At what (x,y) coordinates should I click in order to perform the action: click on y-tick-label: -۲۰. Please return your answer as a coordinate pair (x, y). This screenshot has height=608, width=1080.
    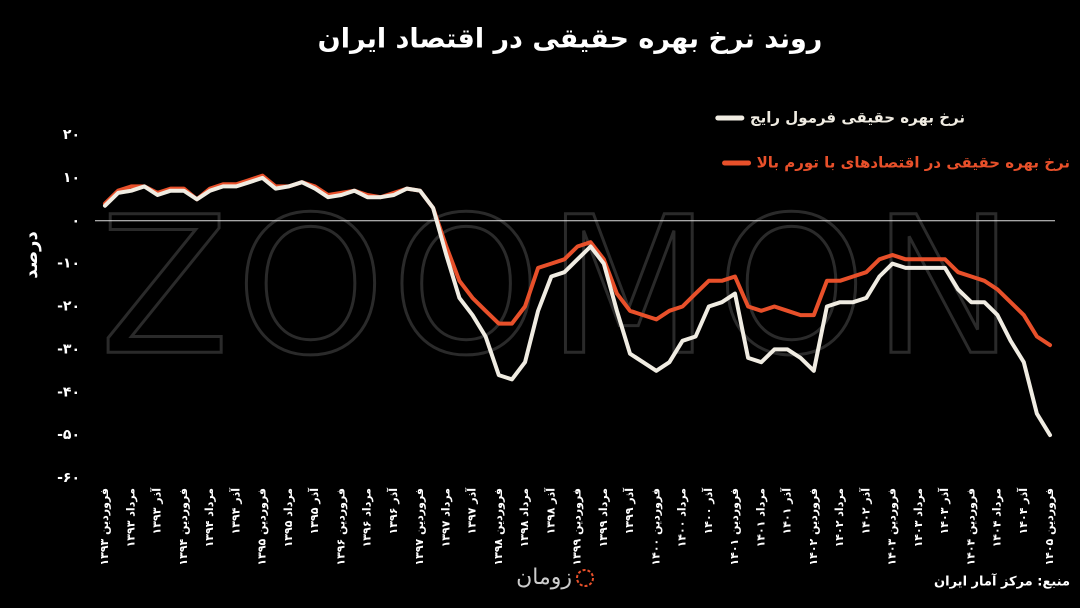
    Looking at the image, I should click on (68, 307).